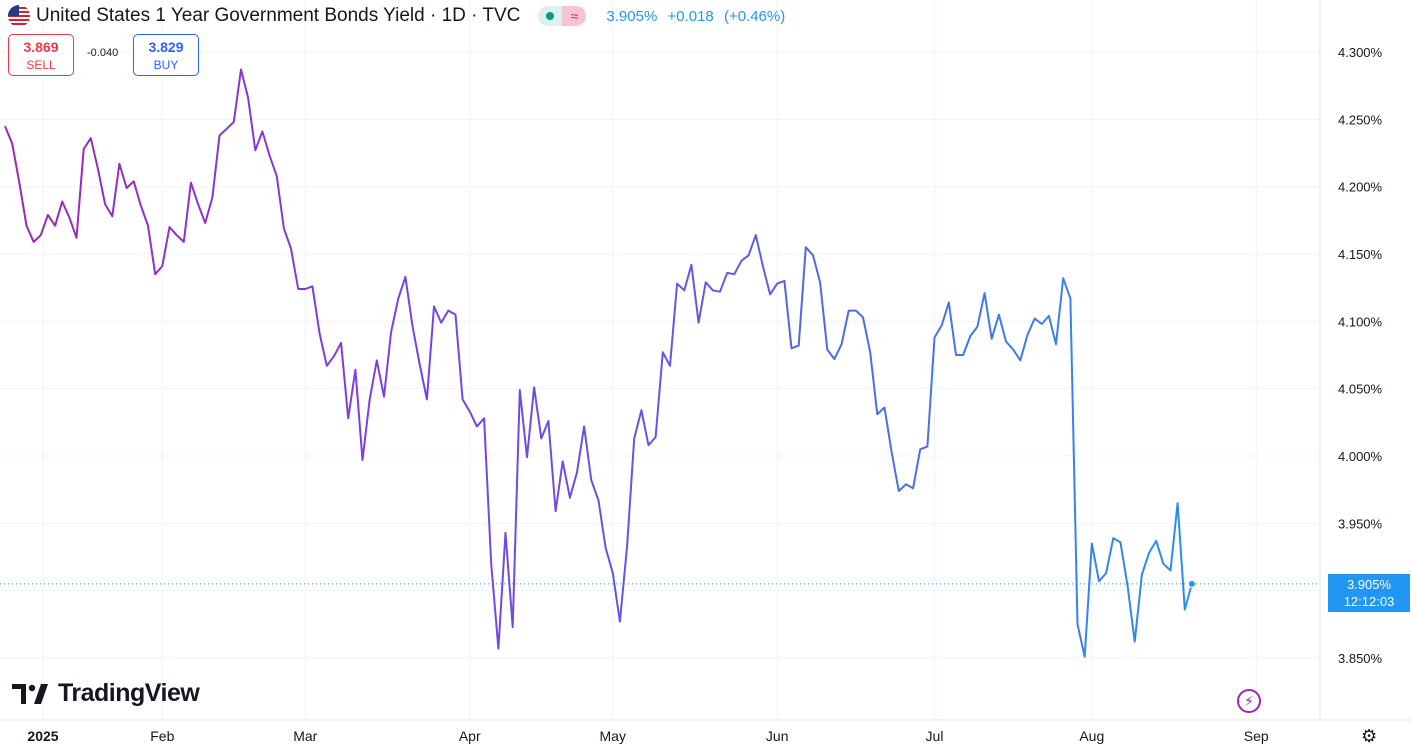  What do you see at coordinates (777, 736) in the screenshot?
I see `x-tick-label: Jun` at bounding box center [777, 736].